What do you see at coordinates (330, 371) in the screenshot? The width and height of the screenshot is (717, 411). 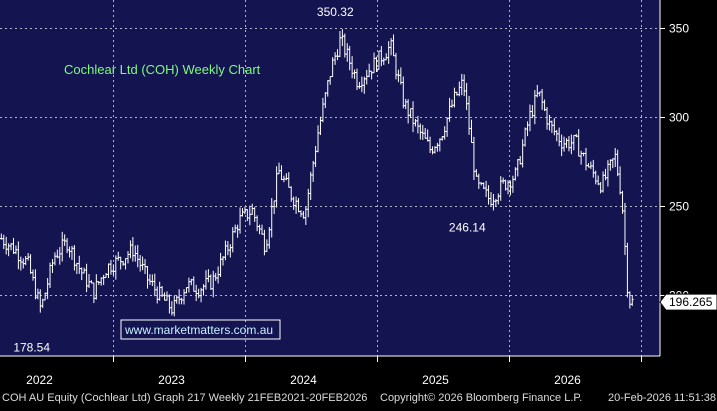 I see `x-axis: 2022 2023 2024 2025 2026` at bounding box center [330, 371].